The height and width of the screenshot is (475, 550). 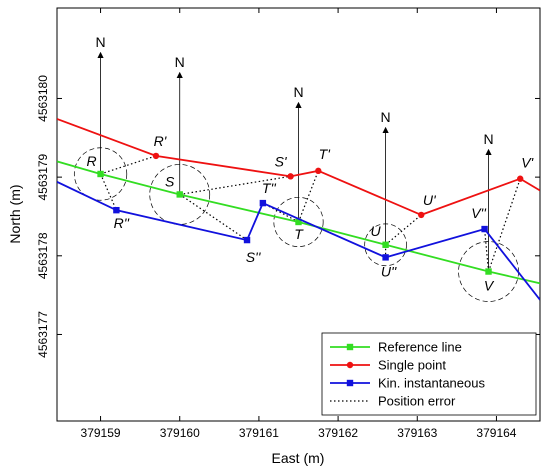 I want to click on point-label-single: T', so click(x=325, y=154).